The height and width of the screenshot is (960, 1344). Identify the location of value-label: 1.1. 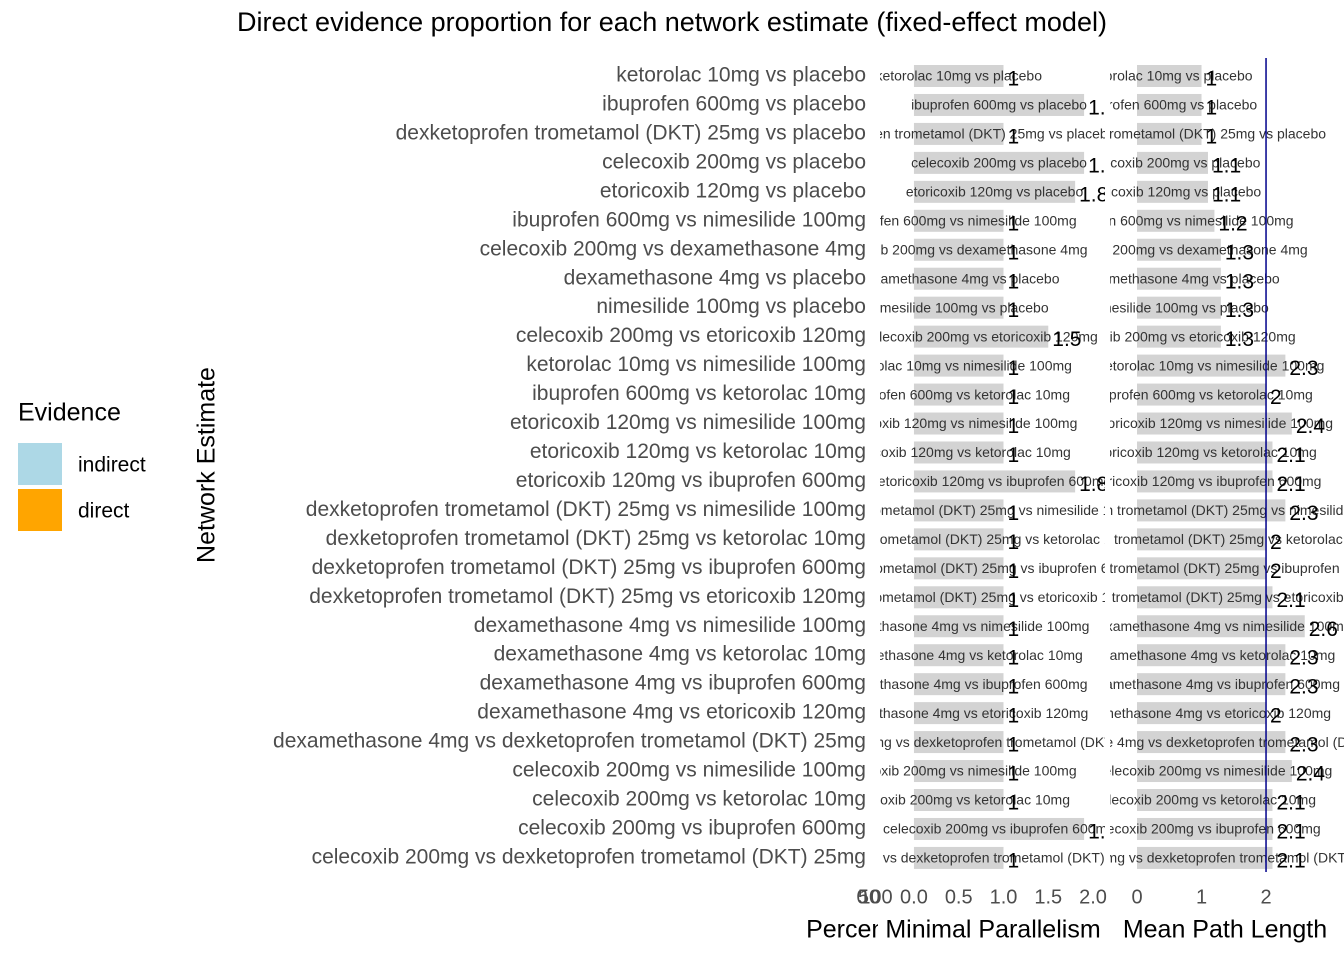
(1226, 194).